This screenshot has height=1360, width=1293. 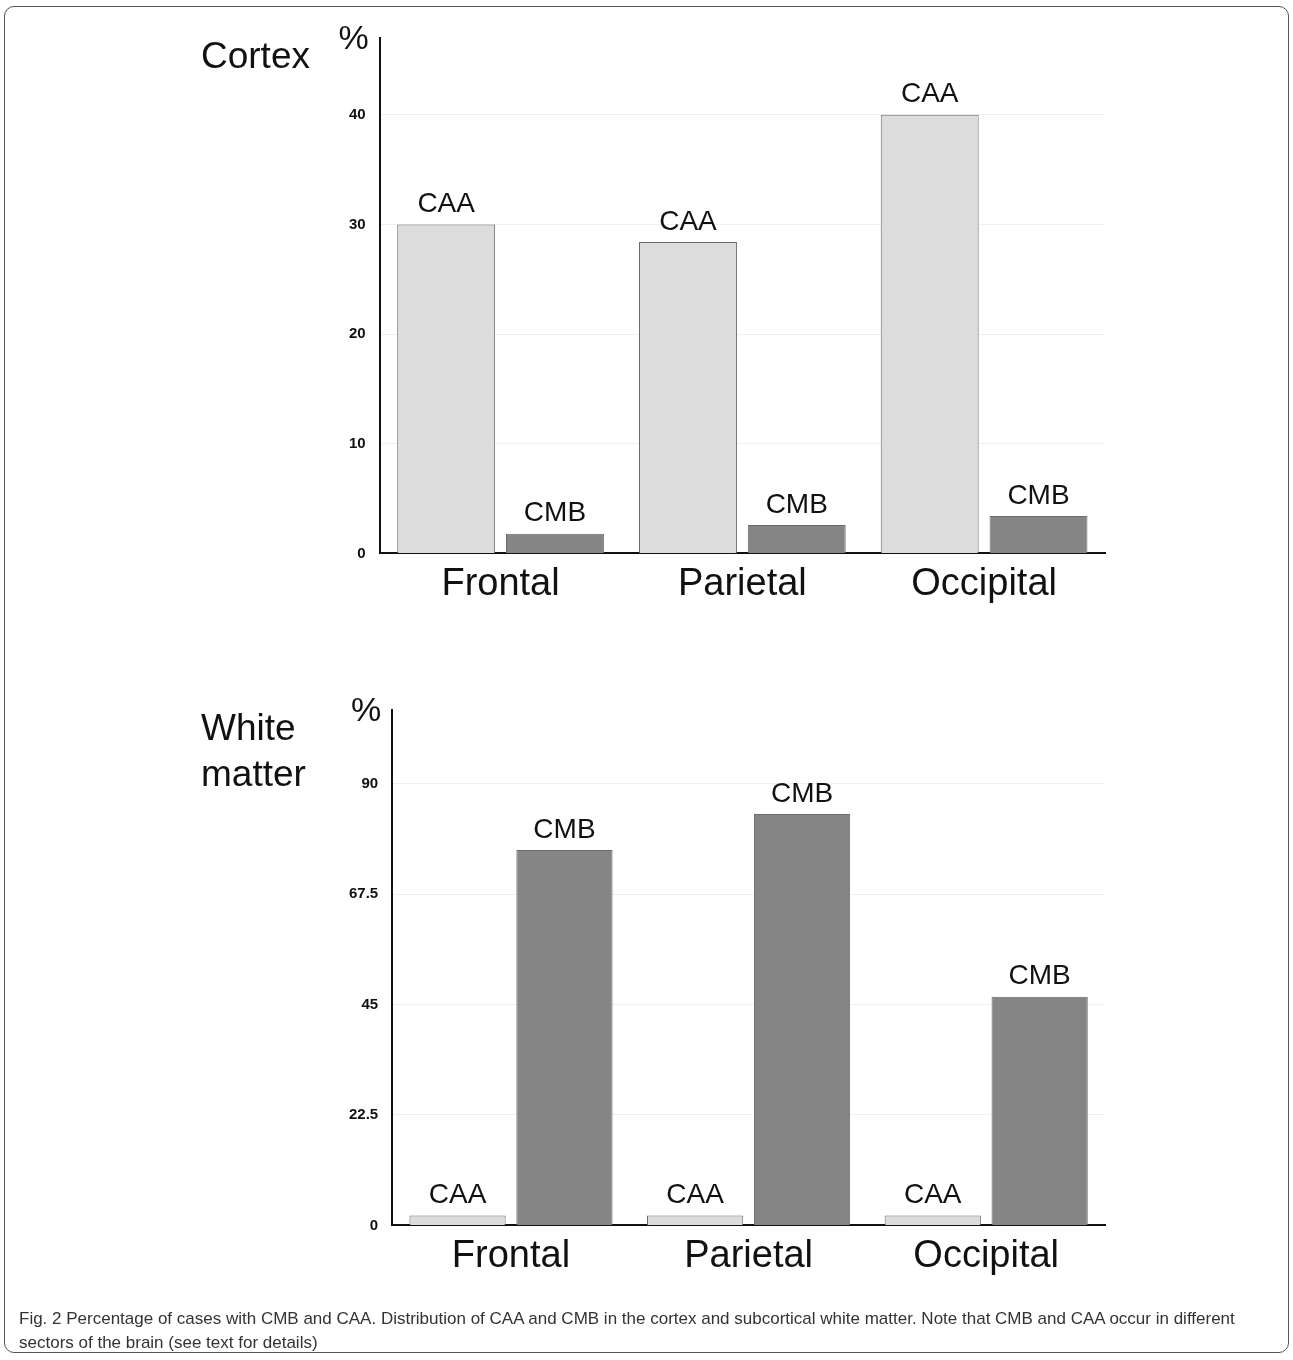 What do you see at coordinates (370, 1003) in the screenshot?
I see `y-tick-label: 45` at bounding box center [370, 1003].